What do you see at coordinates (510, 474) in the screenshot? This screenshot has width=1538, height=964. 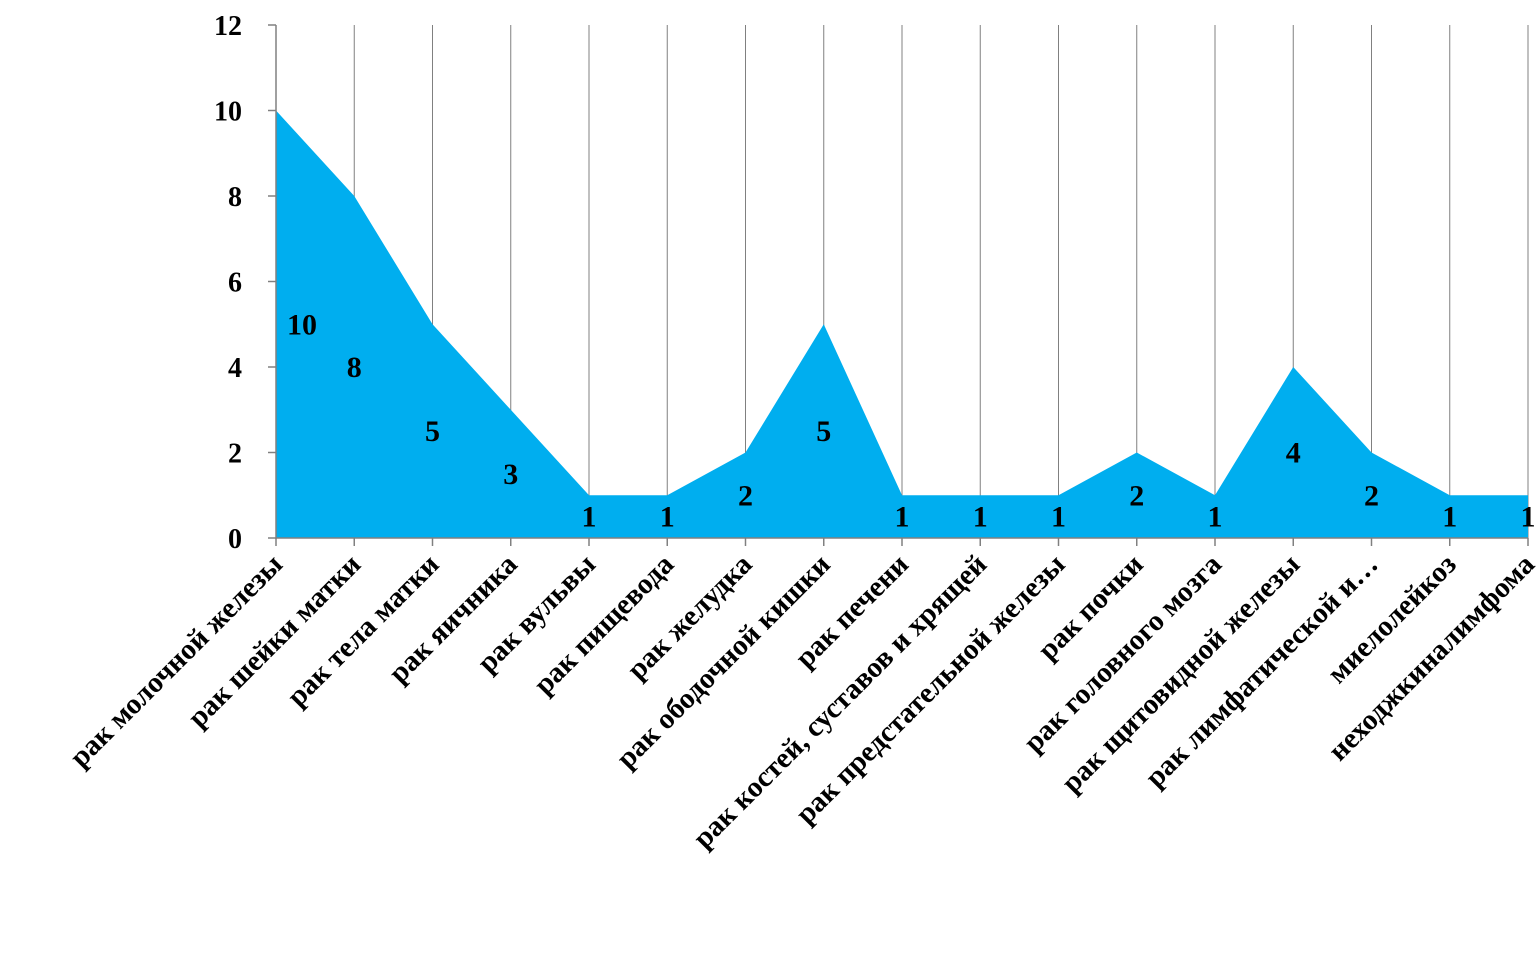 I see `data-label: 3` at bounding box center [510, 474].